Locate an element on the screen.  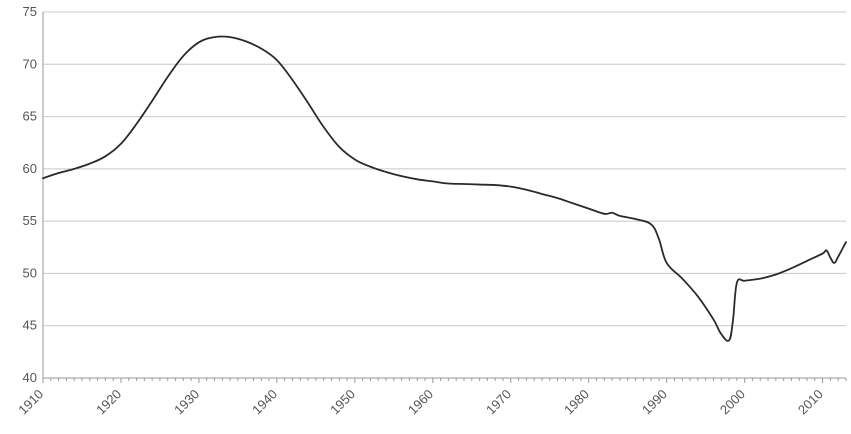
y-tick-label: 60 is located at coordinates (30, 168).